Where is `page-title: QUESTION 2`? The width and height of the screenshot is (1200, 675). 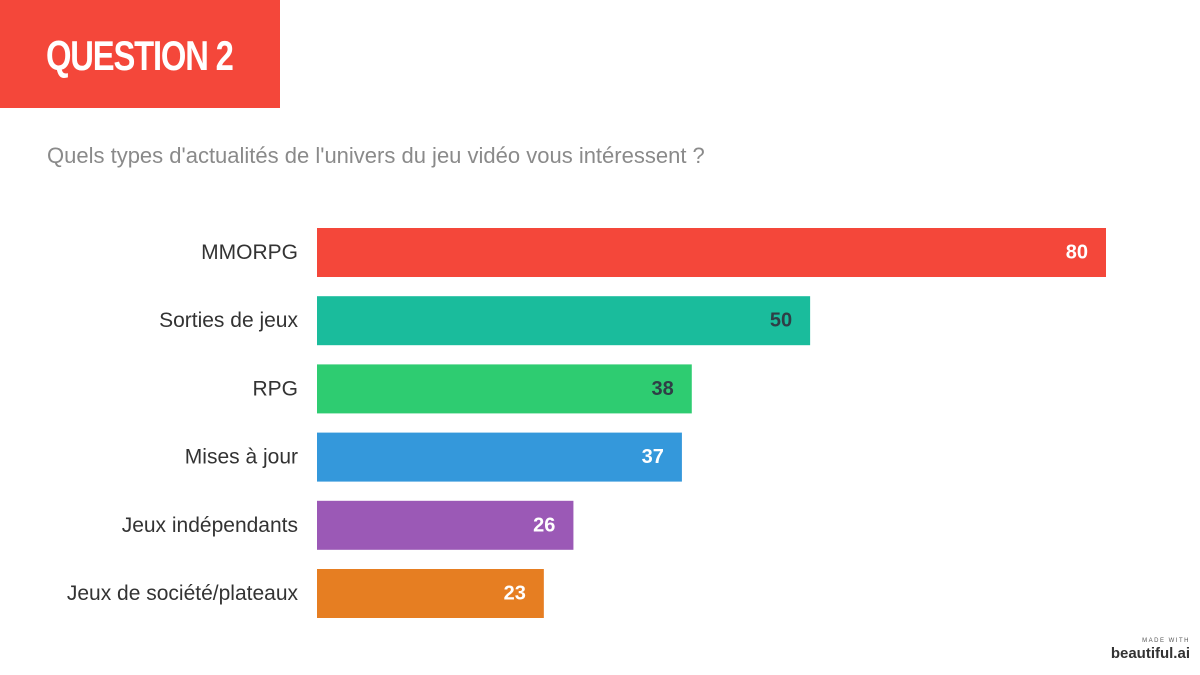
page-title: QUESTION 2 is located at coordinates (140, 55).